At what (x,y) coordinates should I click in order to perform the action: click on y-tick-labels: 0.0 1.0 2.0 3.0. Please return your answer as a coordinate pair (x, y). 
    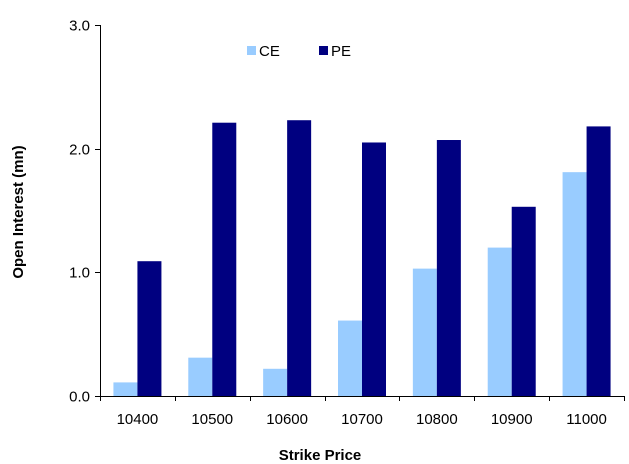
    Looking at the image, I should click on (79, 212).